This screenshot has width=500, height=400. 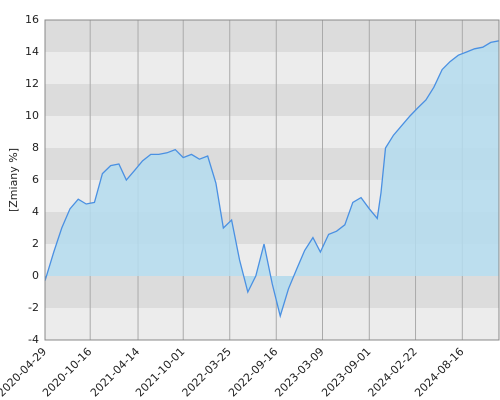 I want to click on y-tick-label: 10, so click(x=32, y=115).